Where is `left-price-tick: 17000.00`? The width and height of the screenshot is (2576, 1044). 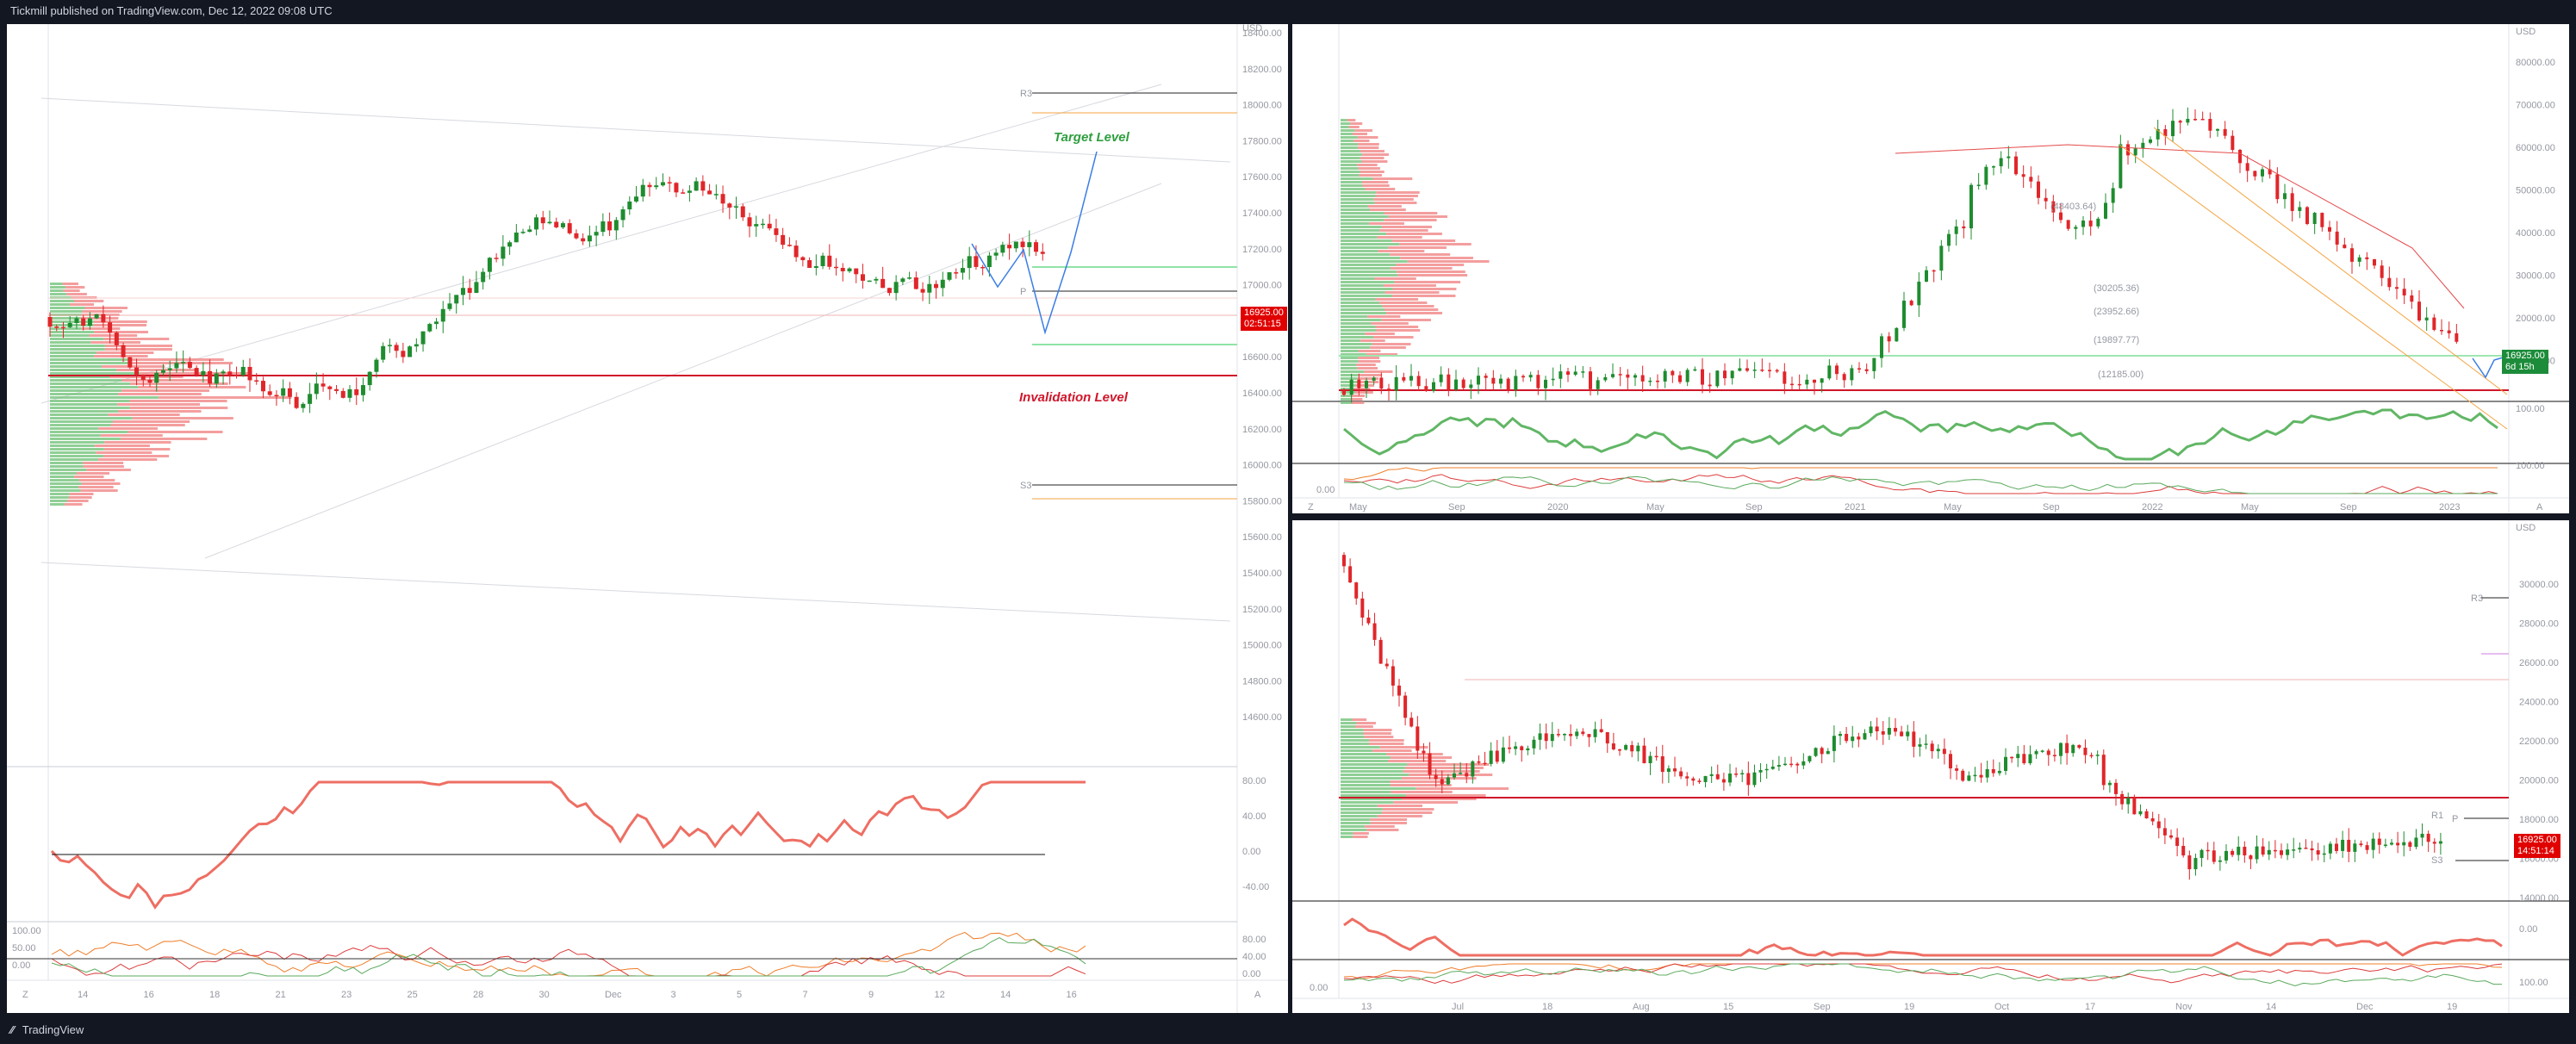 left-price-tick: 17000.00 is located at coordinates (1262, 286).